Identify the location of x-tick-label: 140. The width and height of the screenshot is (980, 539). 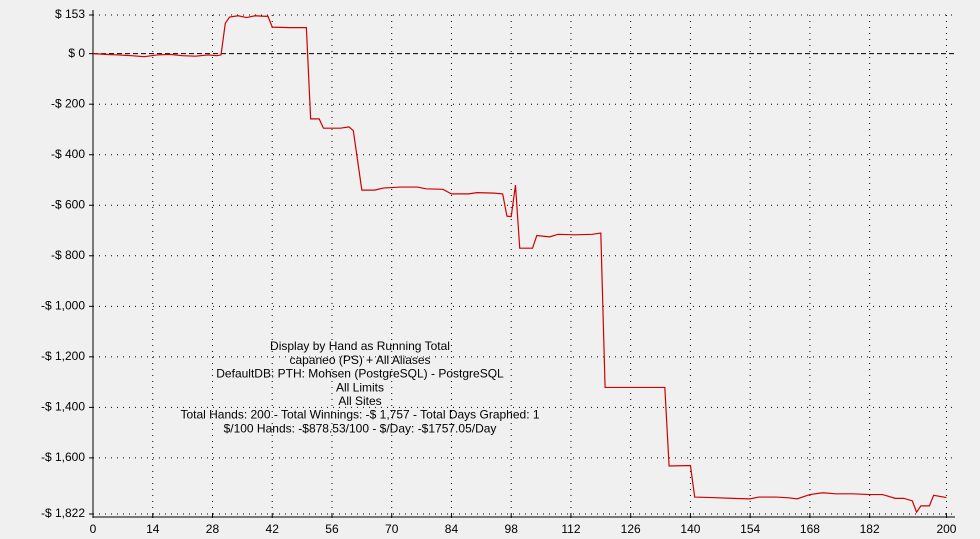
(690, 529).